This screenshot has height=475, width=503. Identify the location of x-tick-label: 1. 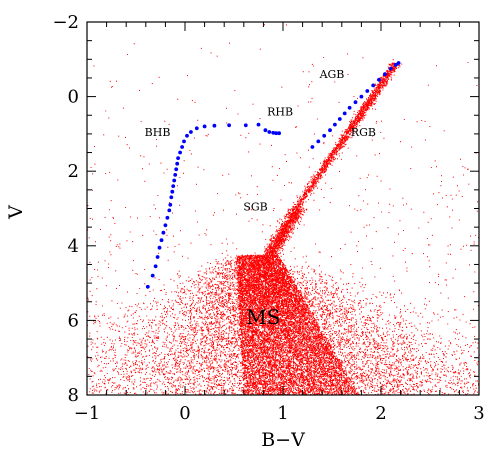
(282, 413).